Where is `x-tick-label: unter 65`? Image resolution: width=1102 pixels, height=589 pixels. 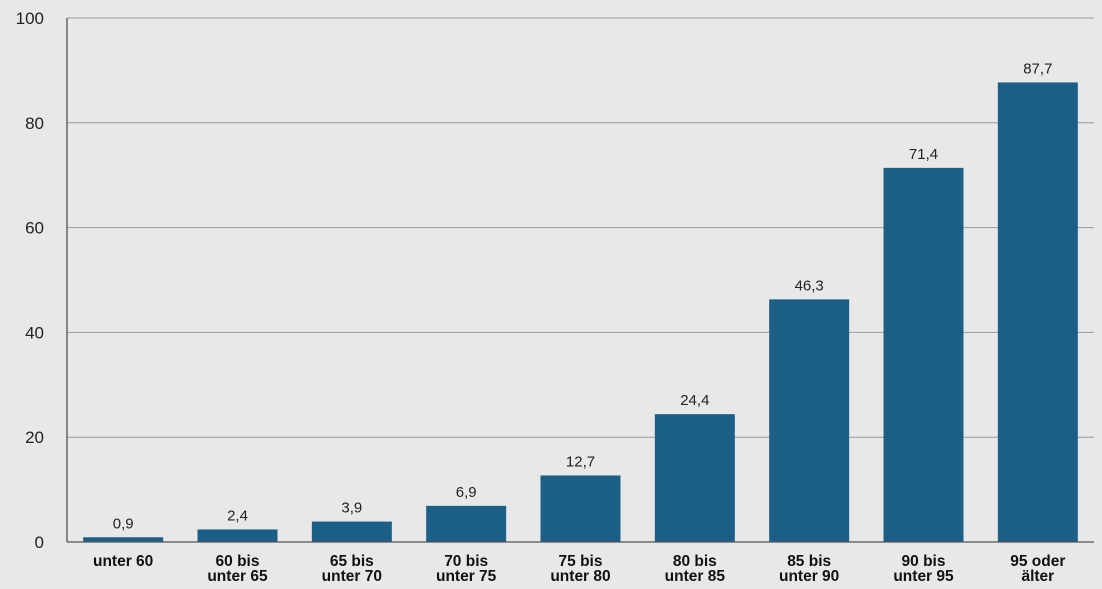
x-tick-label: unter 65 is located at coordinates (237, 576).